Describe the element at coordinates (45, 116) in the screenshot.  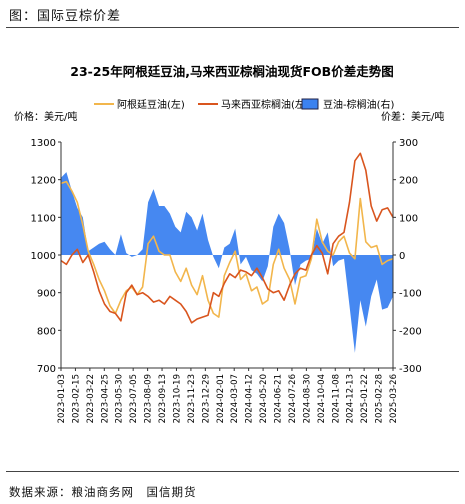
I see `left-axis-label: 价格：美元/吨` at that location.